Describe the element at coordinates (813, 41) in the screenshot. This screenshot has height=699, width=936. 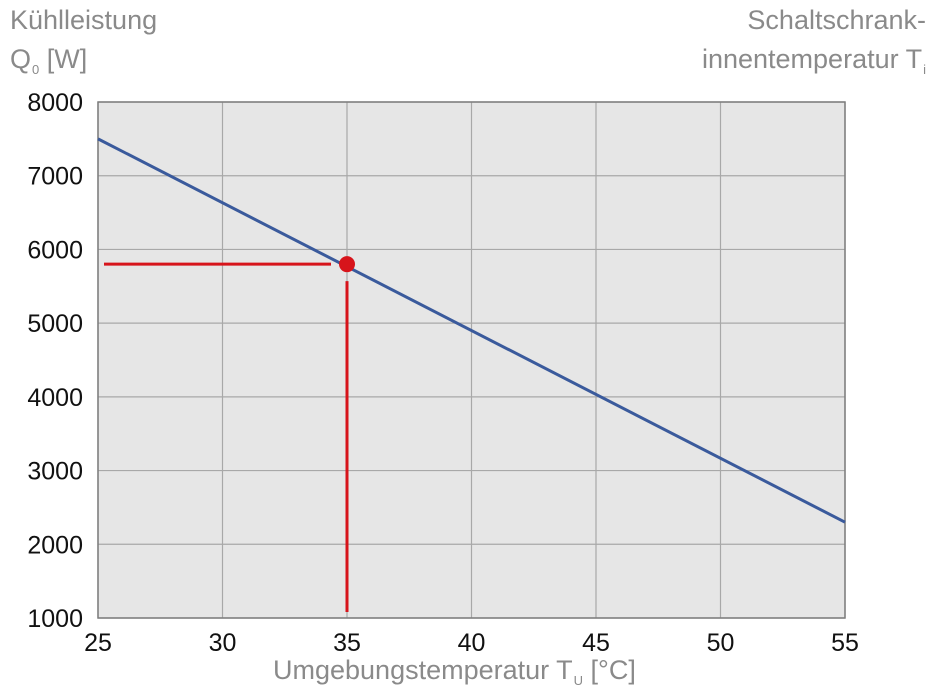
I see `curve-title: Schaltschrank- innentemperatur Ti` at that location.